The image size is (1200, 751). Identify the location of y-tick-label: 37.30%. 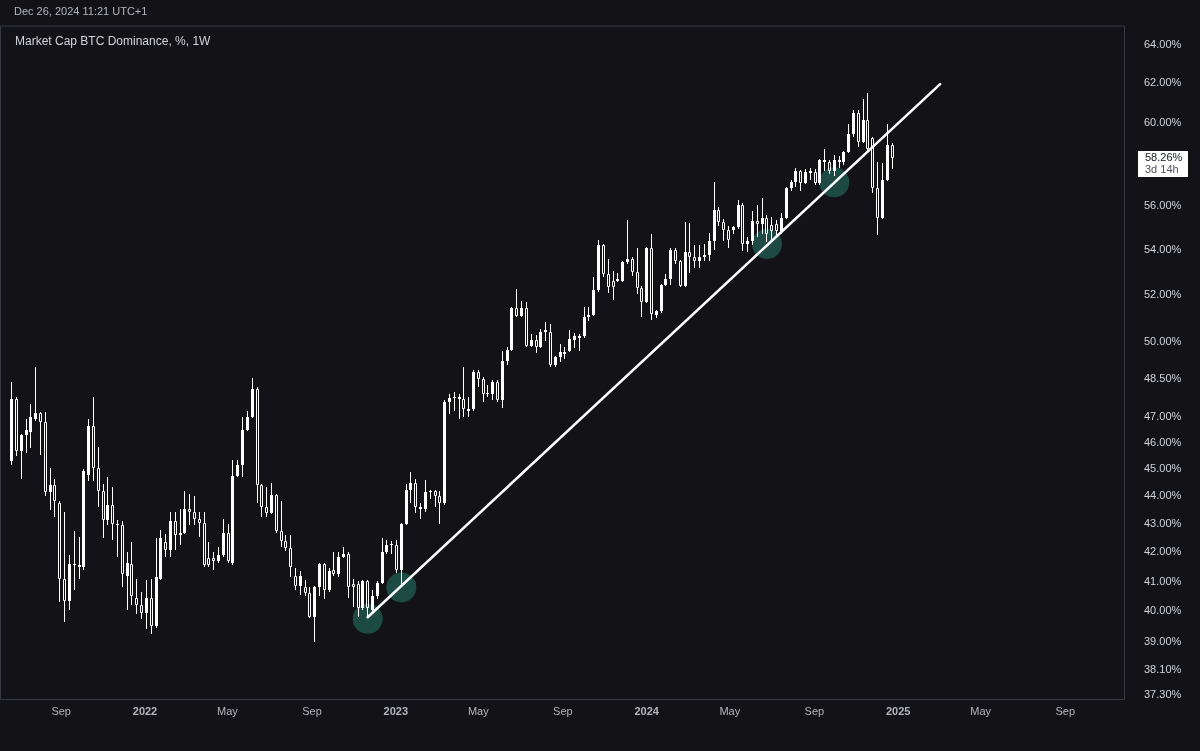
(1163, 694).